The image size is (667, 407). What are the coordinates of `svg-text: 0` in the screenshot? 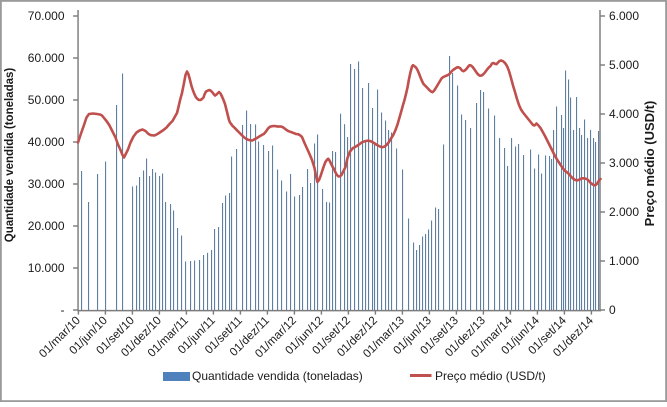 It's located at (612, 310).